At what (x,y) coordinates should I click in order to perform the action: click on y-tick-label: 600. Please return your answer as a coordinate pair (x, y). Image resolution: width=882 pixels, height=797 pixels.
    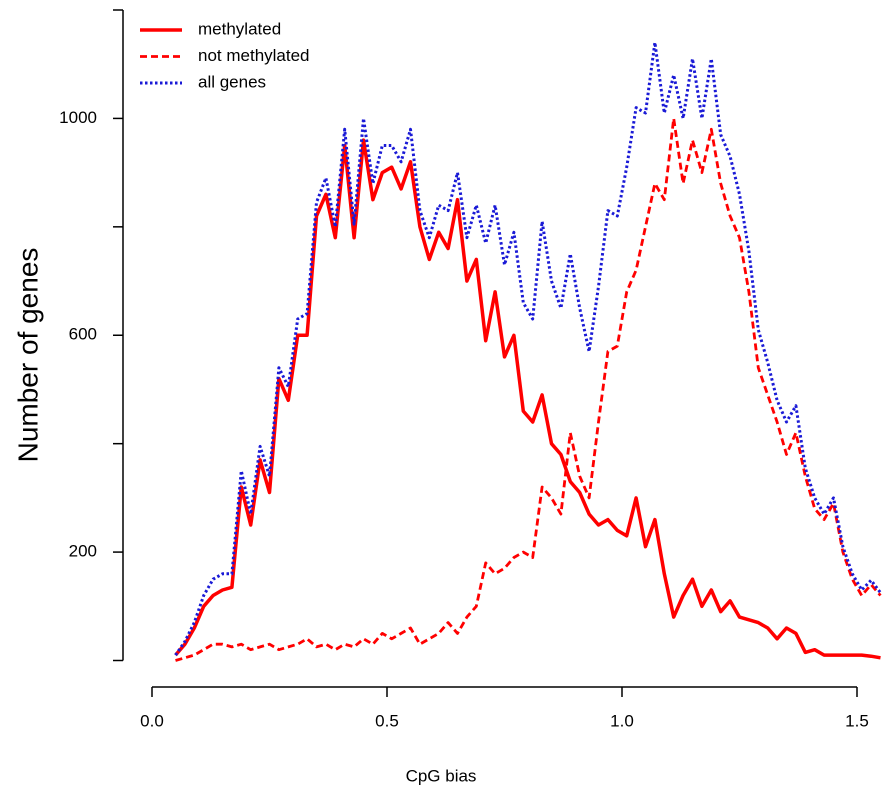
    Looking at the image, I should click on (83, 334).